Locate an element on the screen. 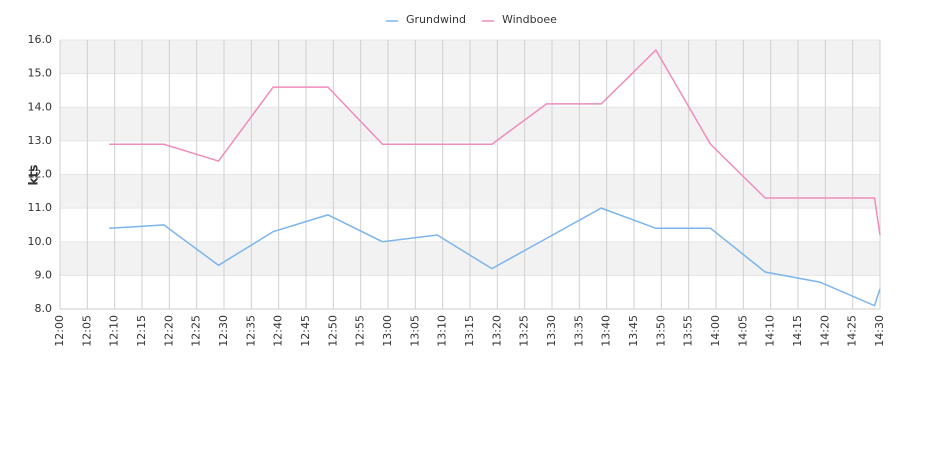  x-tick-label: 14:30 is located at coordinates (879, 331).